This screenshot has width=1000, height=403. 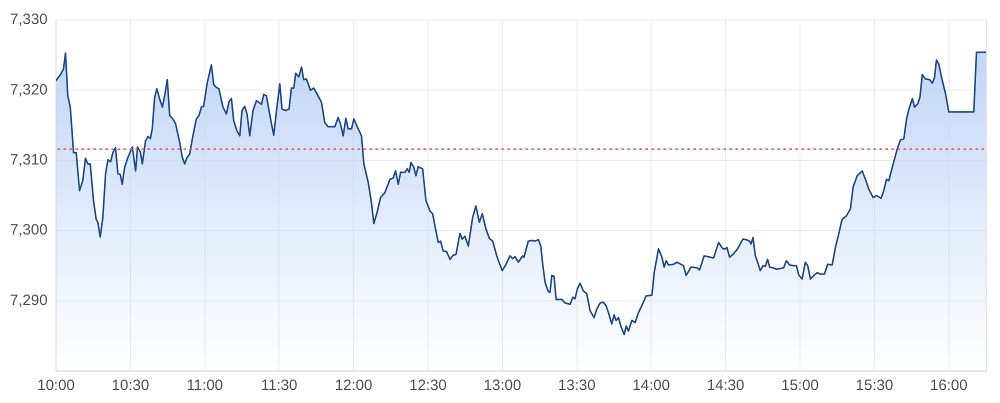 I want to click on x-tick-label: 16:00, so click(x=949, y=385).